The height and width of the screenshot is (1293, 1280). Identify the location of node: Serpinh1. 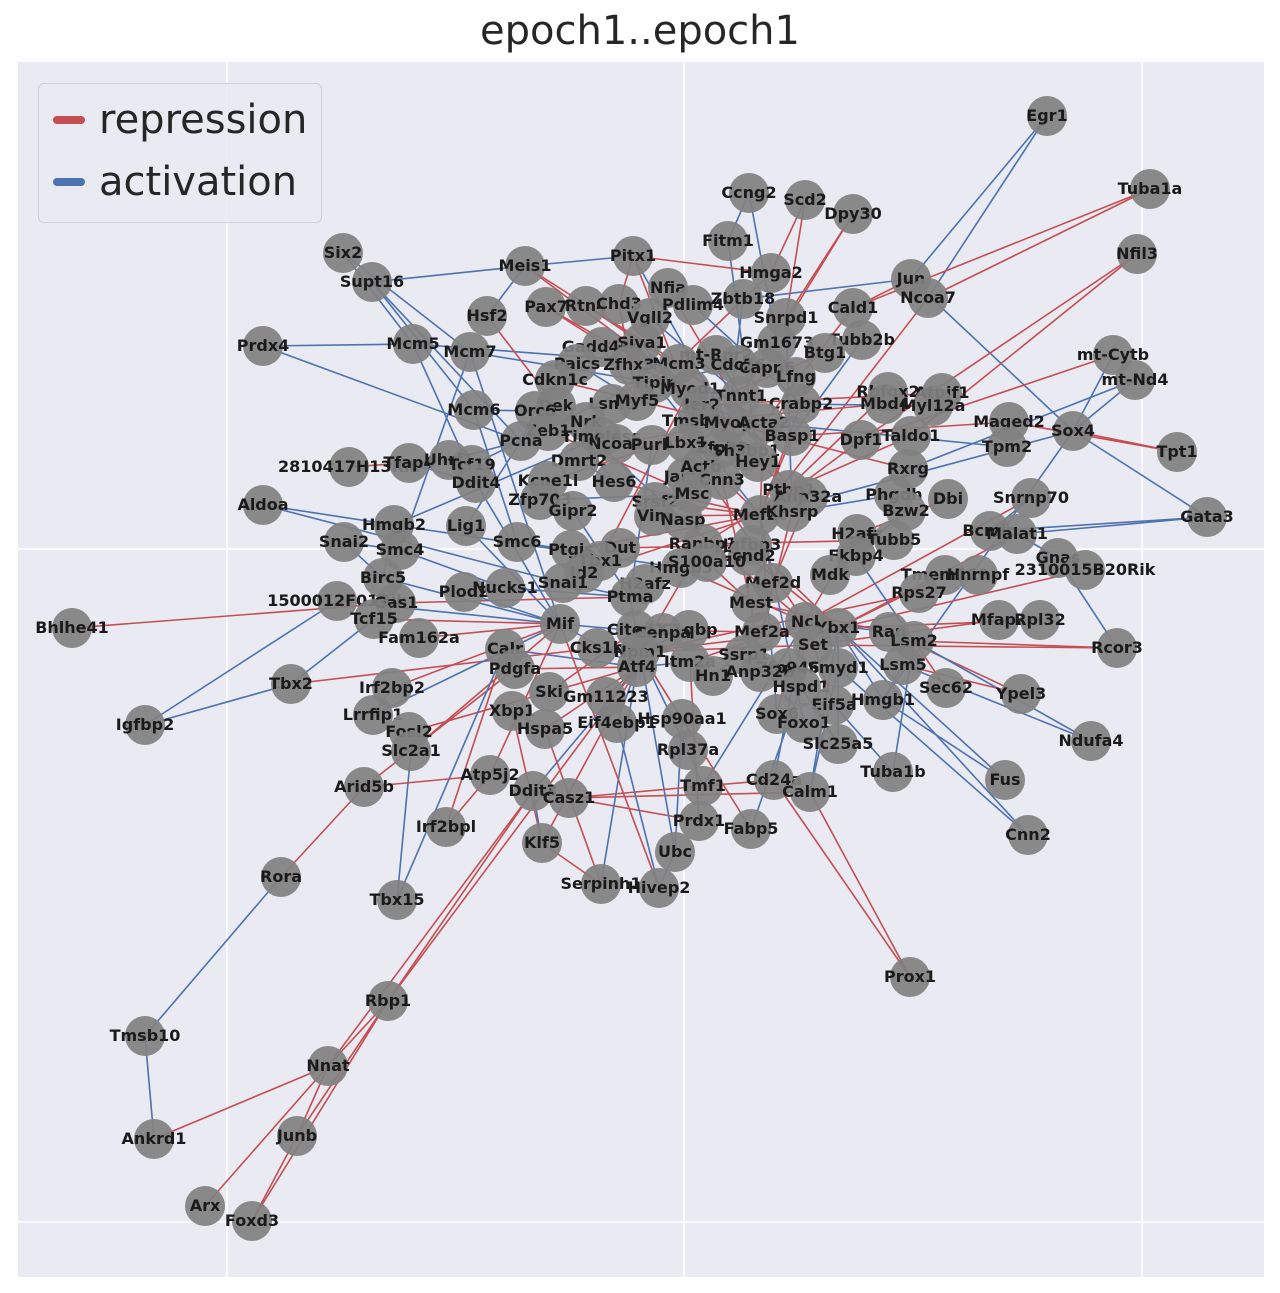
(601, 884).